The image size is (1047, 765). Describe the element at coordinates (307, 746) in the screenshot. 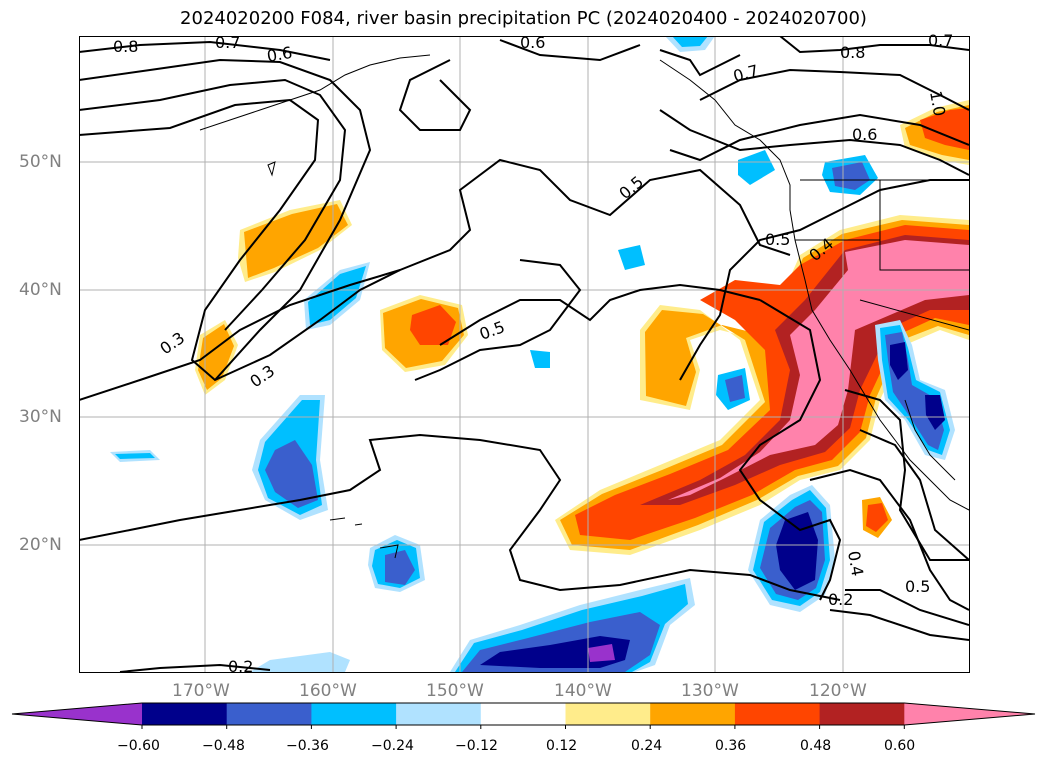

I see `colorbar-tick: −0.36` at that location.